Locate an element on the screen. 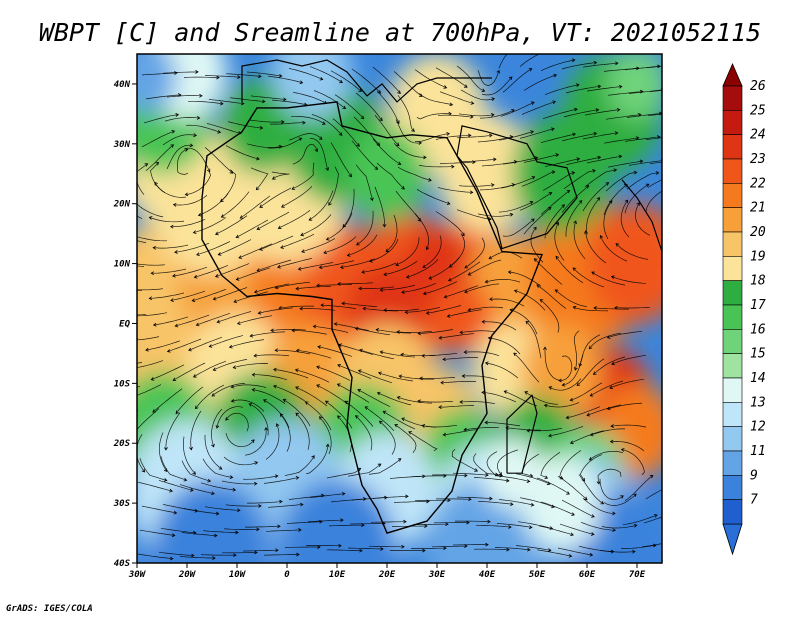 This screenshot has width=800, height=618. madagascar-coastline is located at coordinates (522, 434).